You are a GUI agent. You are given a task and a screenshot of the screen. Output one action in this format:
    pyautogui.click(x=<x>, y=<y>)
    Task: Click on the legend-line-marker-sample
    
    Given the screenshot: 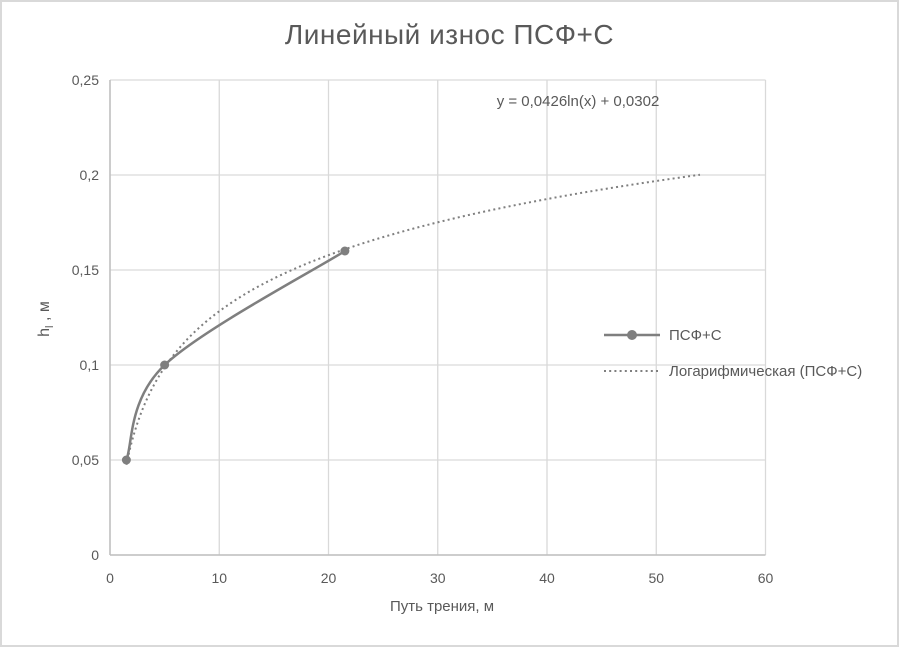 What is the action you would take?
    pyautogui.click(x=632, y=335)
    